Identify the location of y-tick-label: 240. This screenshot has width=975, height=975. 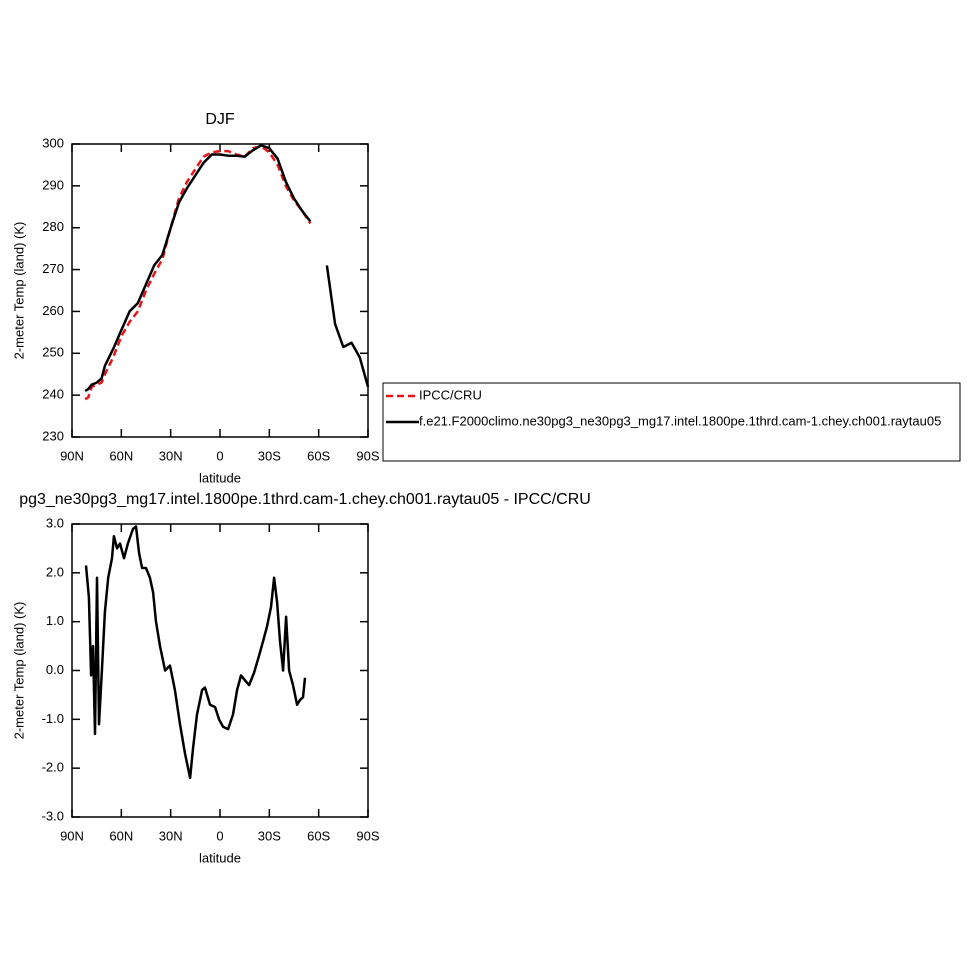
(53, 394).